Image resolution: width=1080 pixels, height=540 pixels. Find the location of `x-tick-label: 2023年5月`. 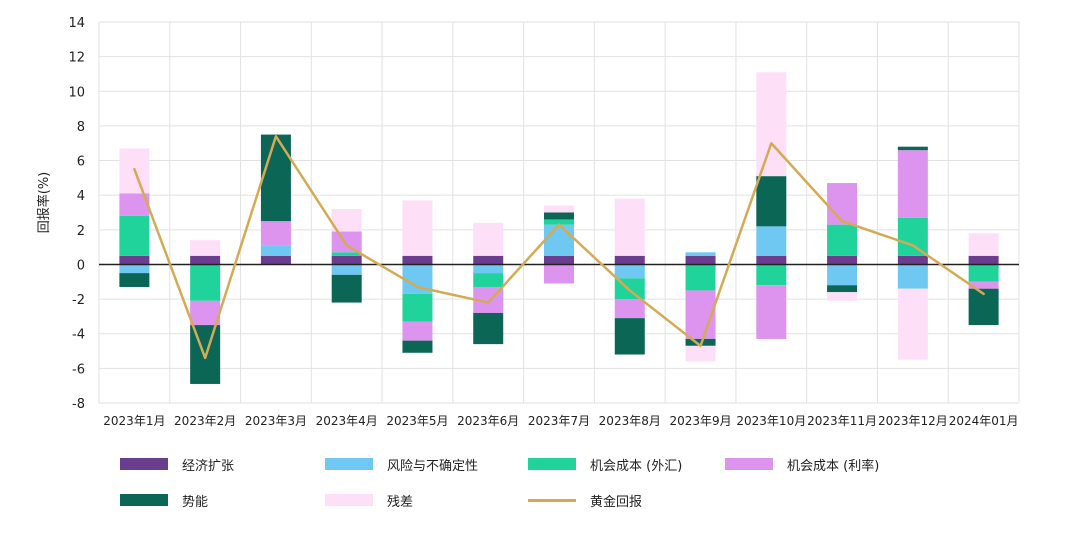

x-tick-label: 2023年5月 is located at coordinates (417, 421).